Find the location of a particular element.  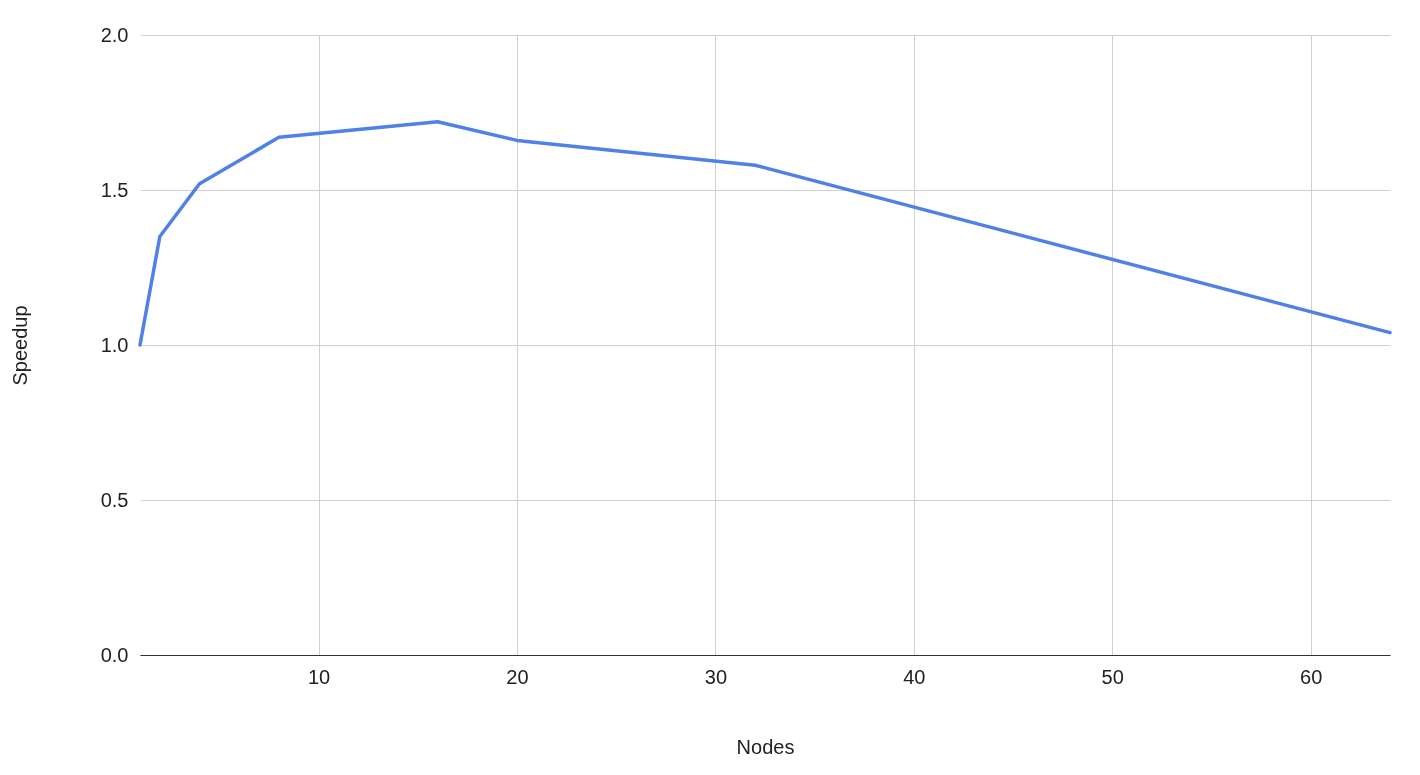

y-tick-label: 2.0 is located at coordinates (114, 34).